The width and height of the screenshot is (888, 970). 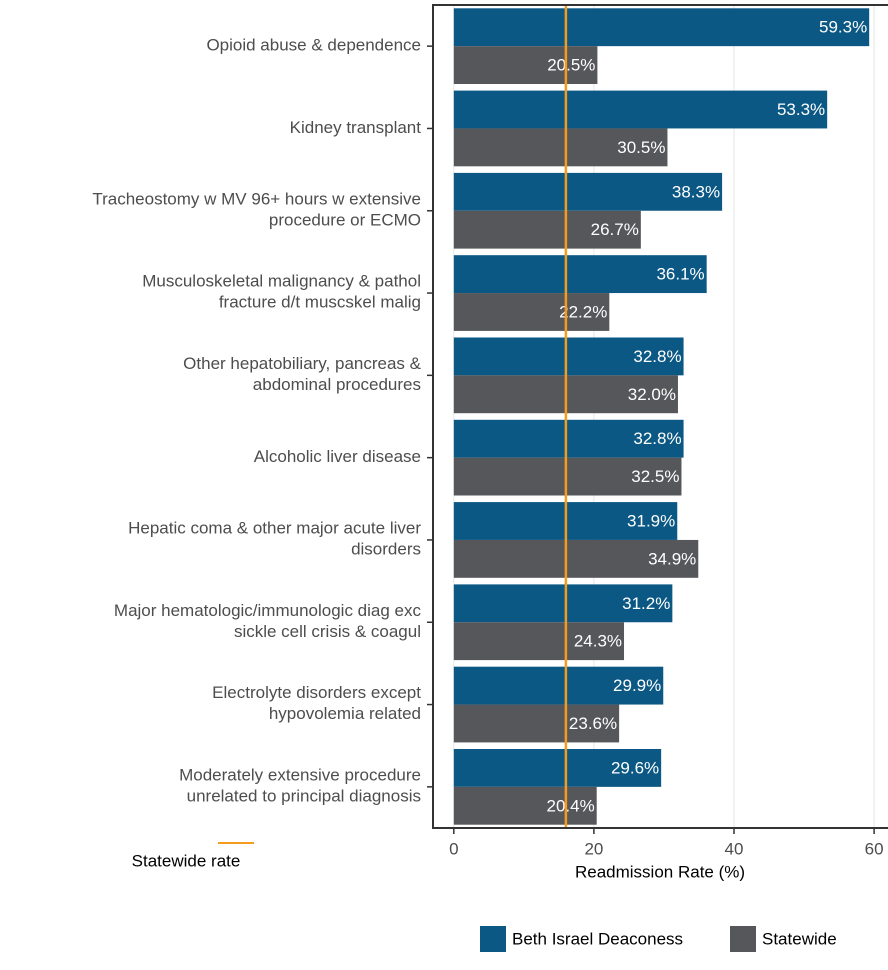 What do you see at coordinates (571, 65) in the screenshot?
I see `bar-value-label: 20.5%` at bounding box center [571, 65].